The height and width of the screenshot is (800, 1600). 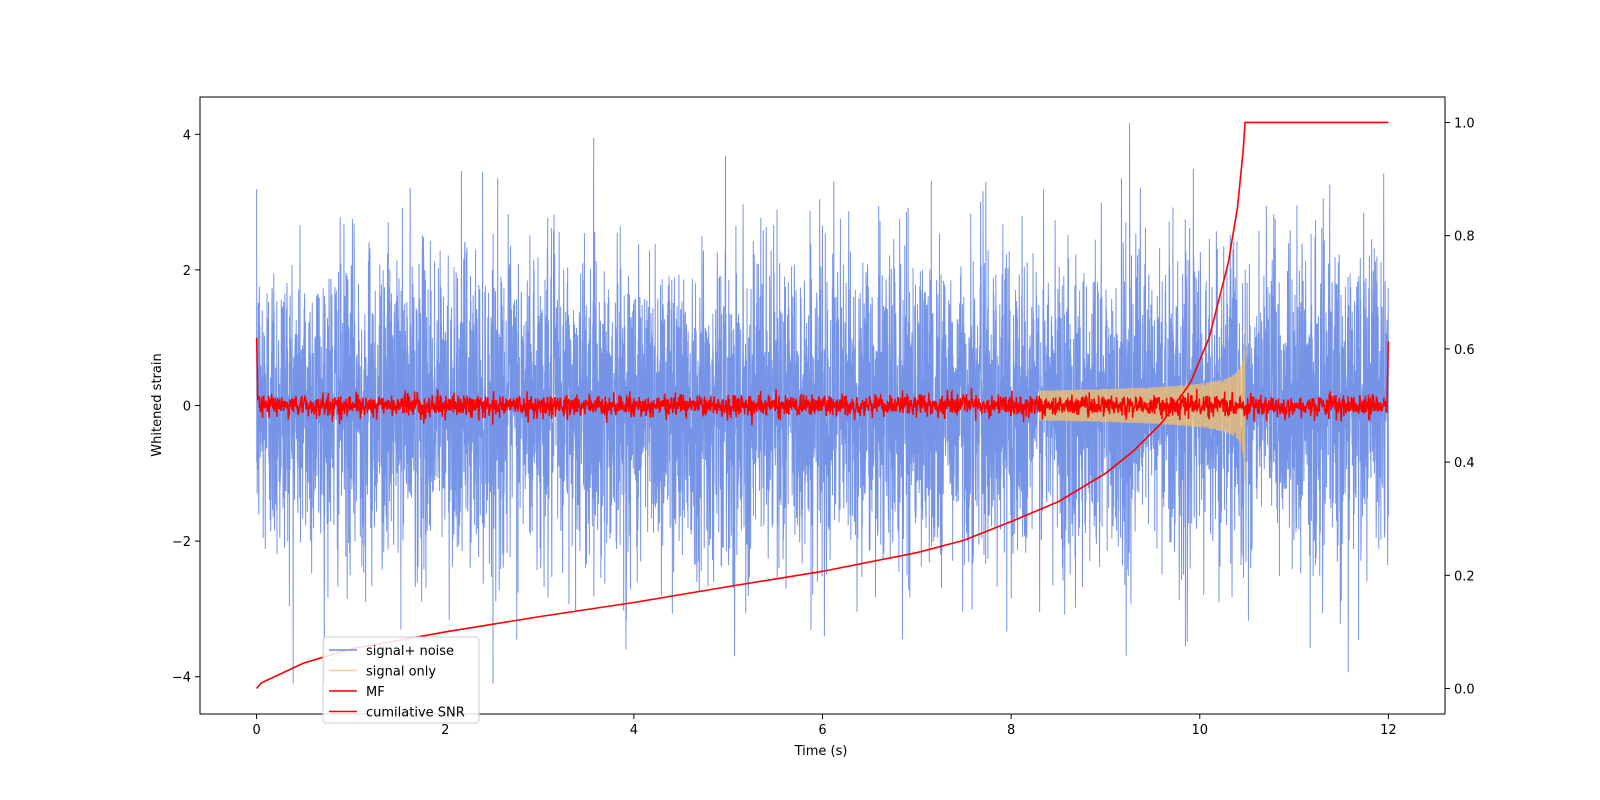 What do you see at coordinates (821, 751) in the screenshot?
I see `x-axis-label: Time (s)` at bounding box center [821, 751].